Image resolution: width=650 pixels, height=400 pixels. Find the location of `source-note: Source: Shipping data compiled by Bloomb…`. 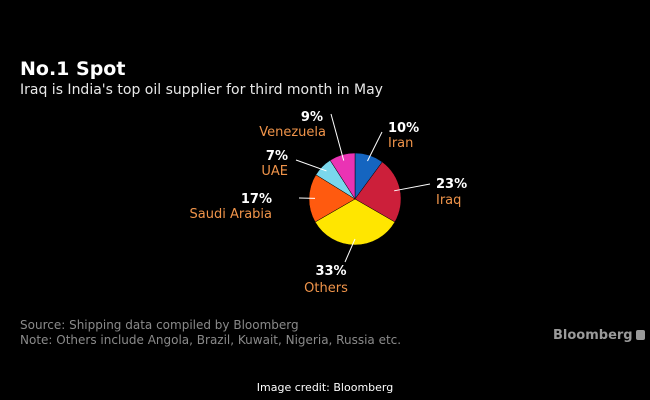

source-note: Source: Shipping data compiled by Bloomb… is located at coordinates (159, 325).